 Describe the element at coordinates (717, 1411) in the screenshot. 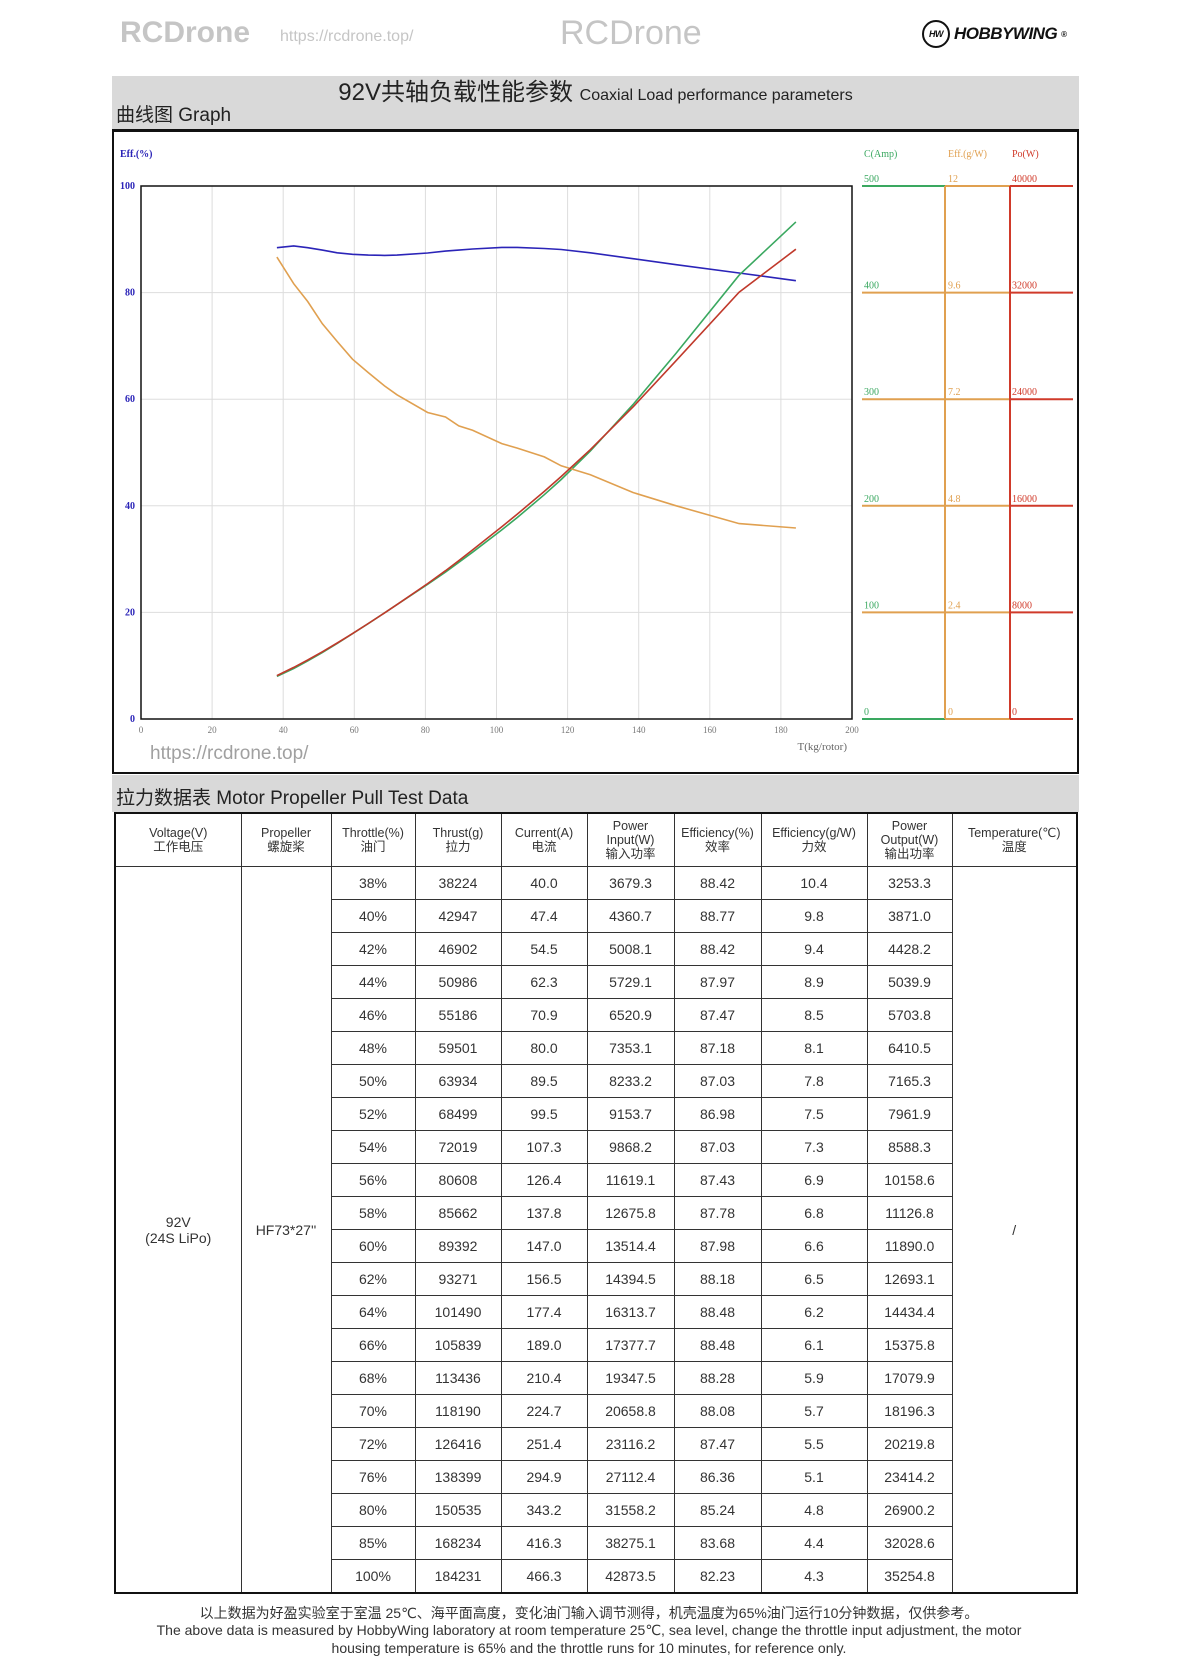

I see `table-cell: 88.08` at that location.